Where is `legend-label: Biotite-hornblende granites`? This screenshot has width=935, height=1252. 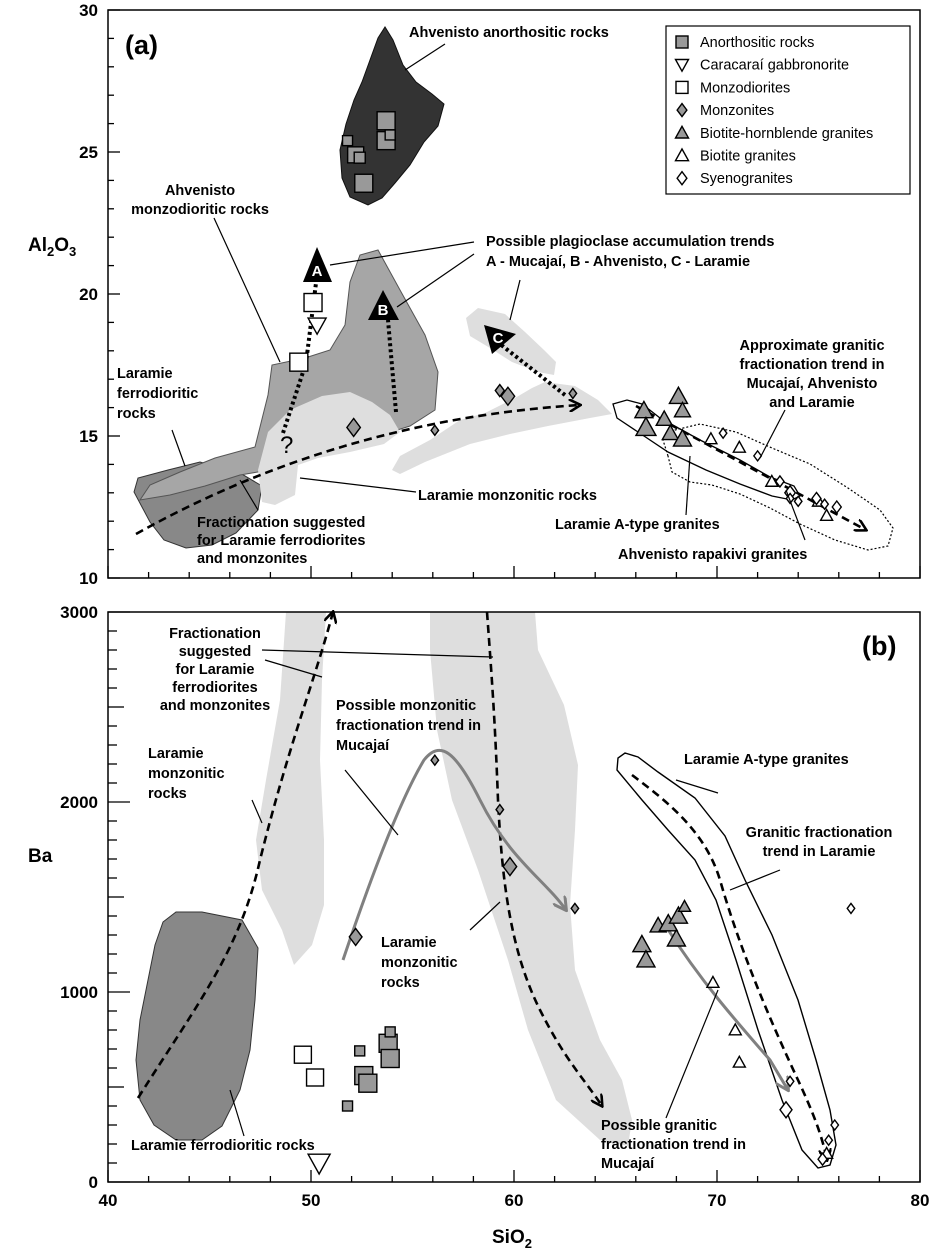 legend-label: Biotite-hornblende granites is located at coordinates (786, 134).